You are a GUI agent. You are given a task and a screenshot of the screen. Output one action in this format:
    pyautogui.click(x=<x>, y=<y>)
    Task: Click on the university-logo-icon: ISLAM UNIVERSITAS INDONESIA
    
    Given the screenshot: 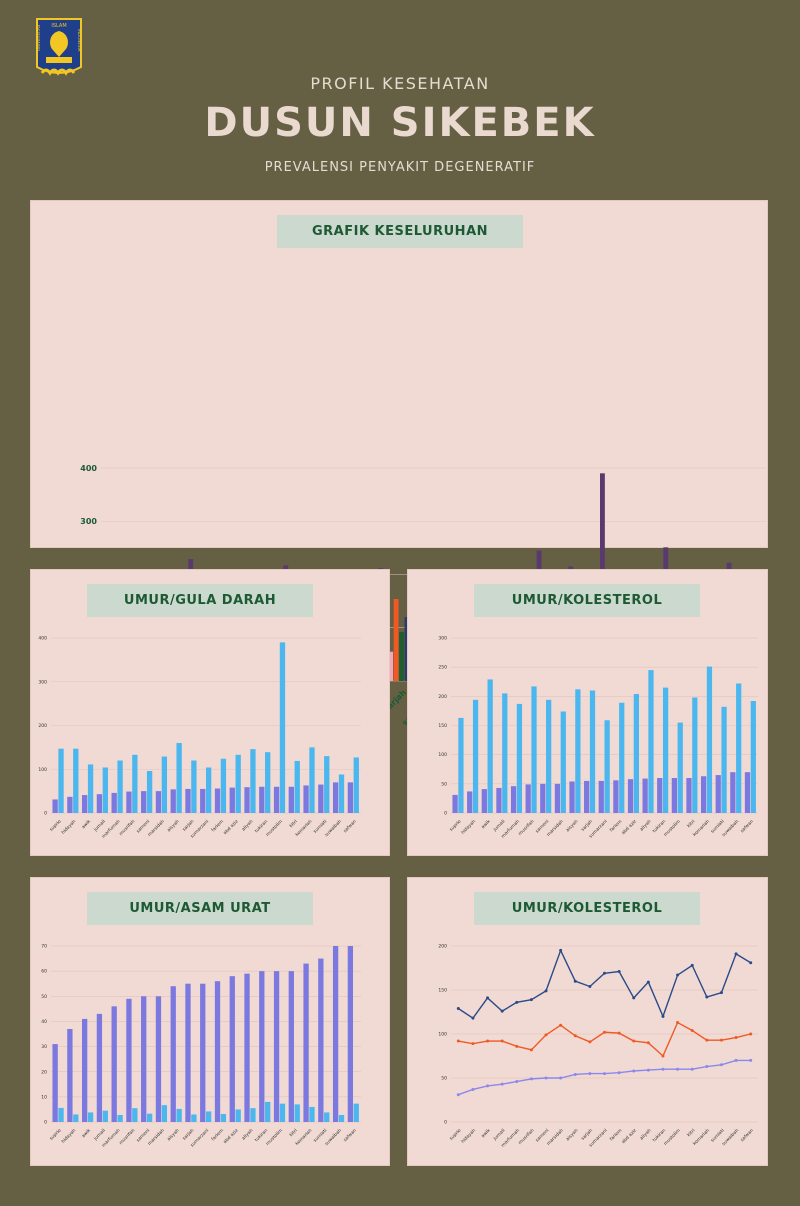 What is the action you would take?
    pyautogui.click(x=59, y=47)
    